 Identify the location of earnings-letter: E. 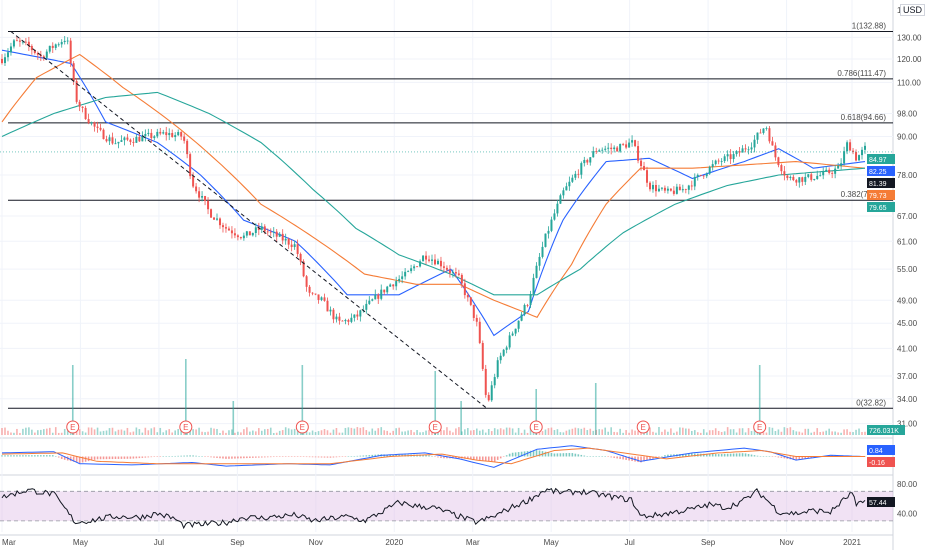
(185, 427).